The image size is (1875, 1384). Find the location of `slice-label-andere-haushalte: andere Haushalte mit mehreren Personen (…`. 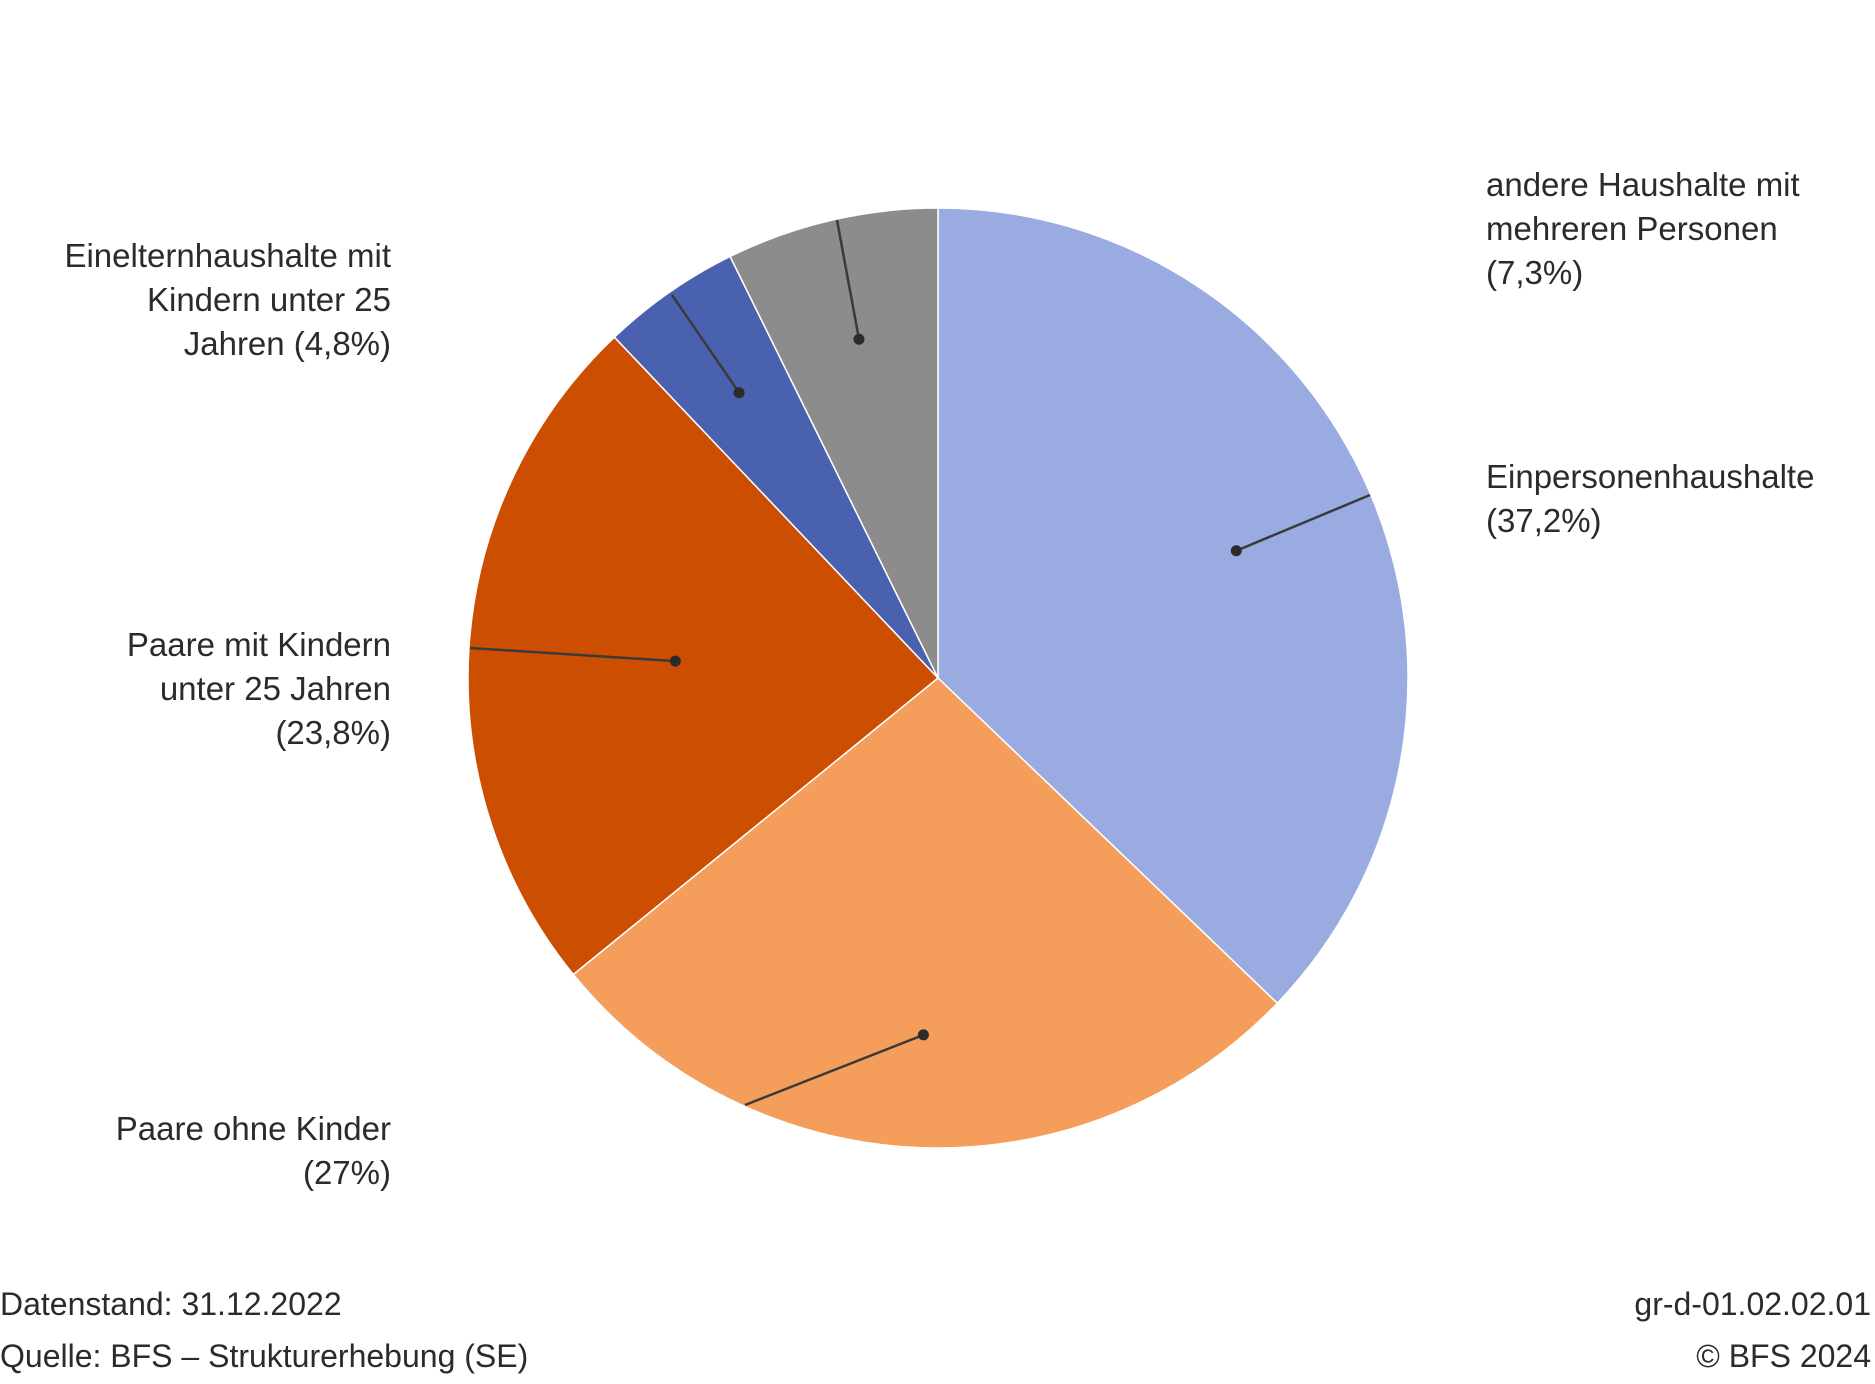

slice-label-andere-haushalte: andere Haushalte mit mehreren Personen (… is located at coordinates (1643, 228).